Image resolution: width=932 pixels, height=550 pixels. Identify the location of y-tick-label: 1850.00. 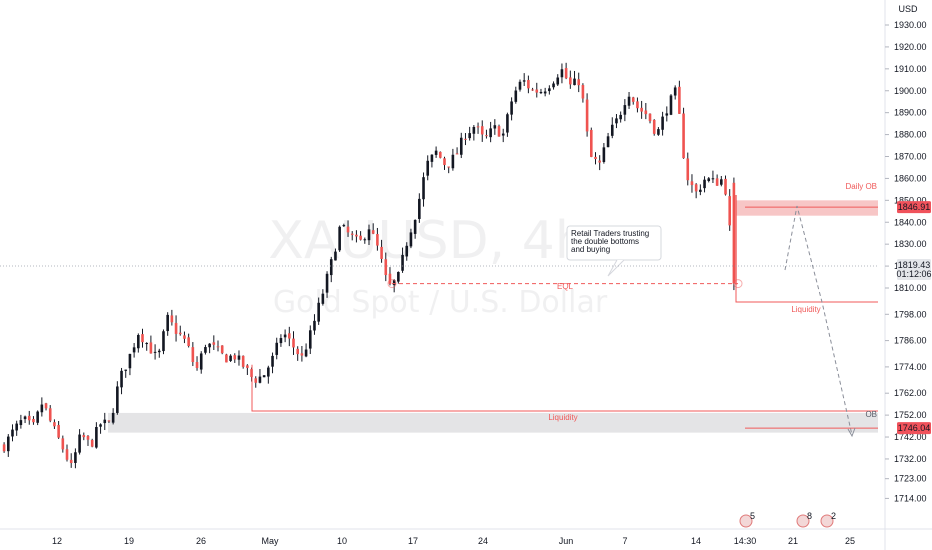
(910, 200).